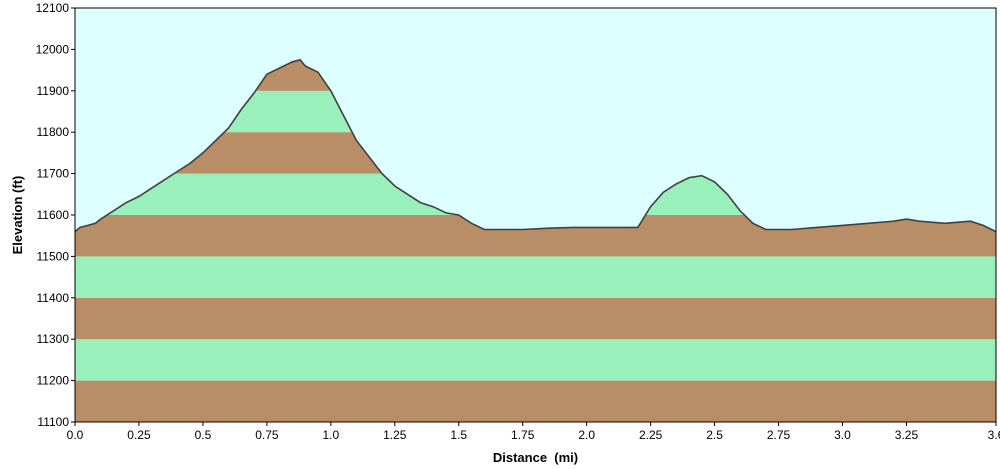 The image size is (1000, 469). Describe the element at coordinates (586, 435) in the screenshot. I see `x-tick-label: 2.0` at that location.